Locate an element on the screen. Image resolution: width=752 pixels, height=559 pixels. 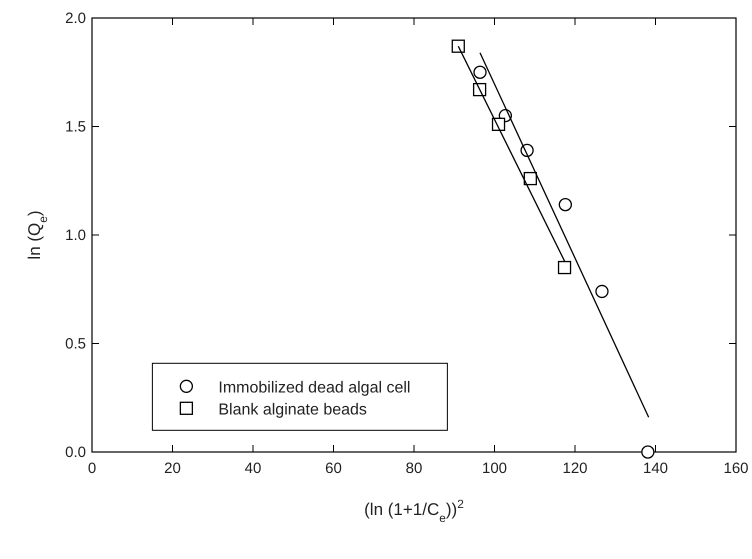
x-axis-title: (ln (1+1/C$_{e}$))$^{2}$ is located at coordinates (414, 511).